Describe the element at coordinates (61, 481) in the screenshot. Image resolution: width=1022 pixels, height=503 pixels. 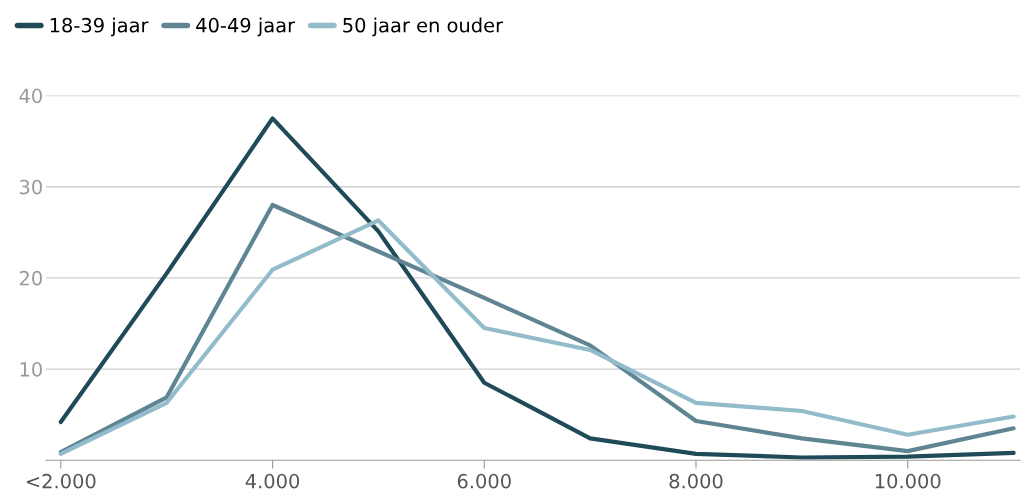
I see `x-tick-label: <2.000` at that location.